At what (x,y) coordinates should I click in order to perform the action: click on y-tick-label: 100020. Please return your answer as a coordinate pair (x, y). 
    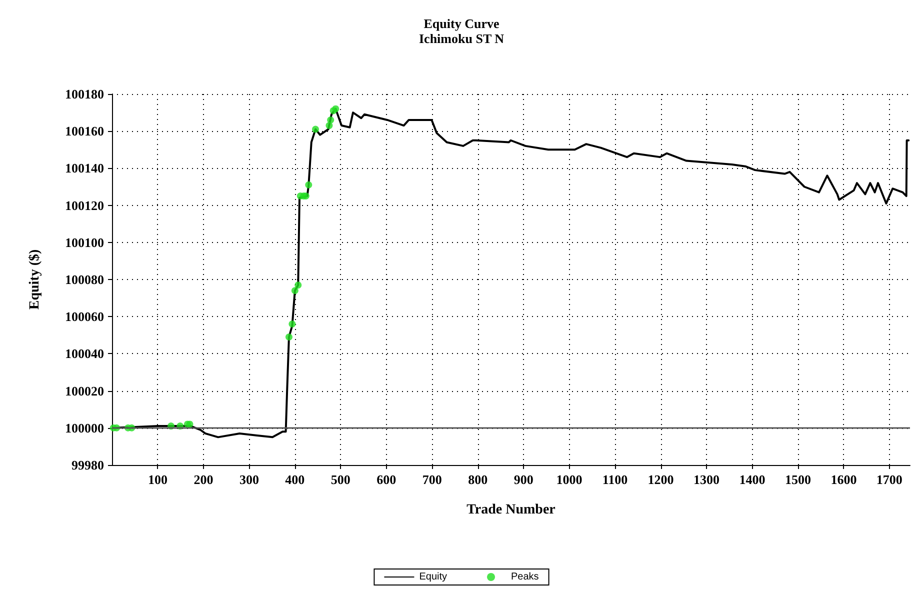
    Looking at the image, I should click on (84, 390).